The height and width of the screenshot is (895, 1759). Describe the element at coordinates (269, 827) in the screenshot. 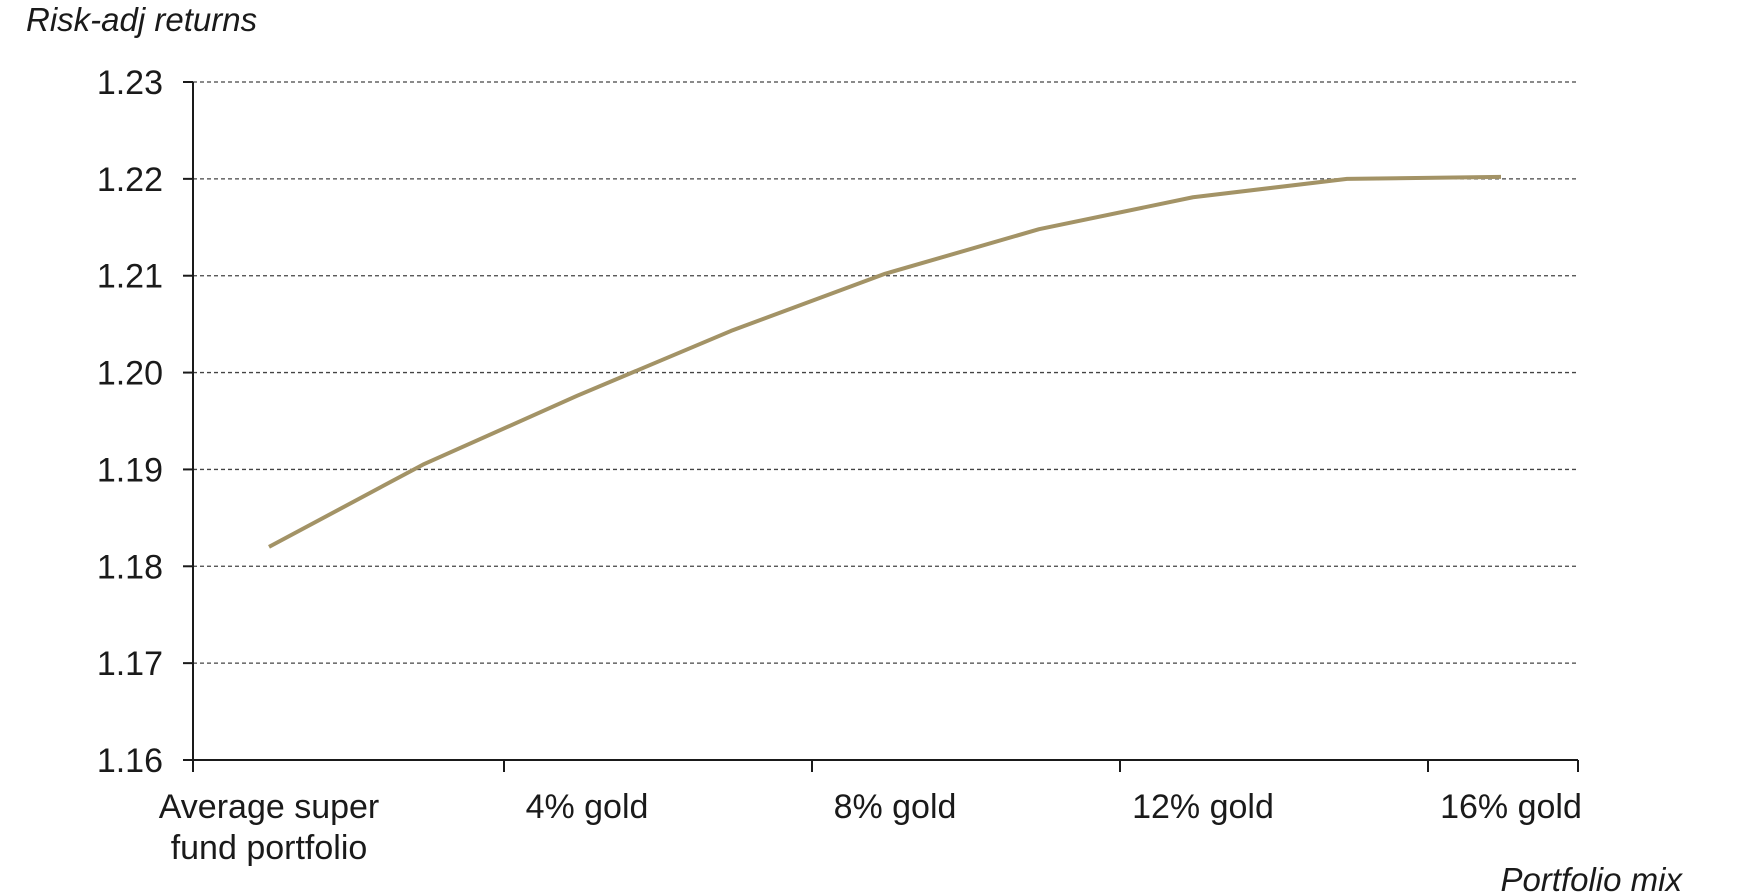

I see `x-tick-label: Average super fund portfolio` at that location.